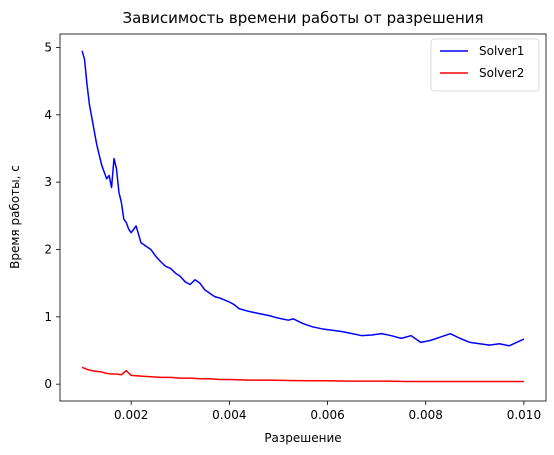  Describe the element at coordinates (524, 415) in the screenshot. I see `x-tick-label: 0.010` at that location.